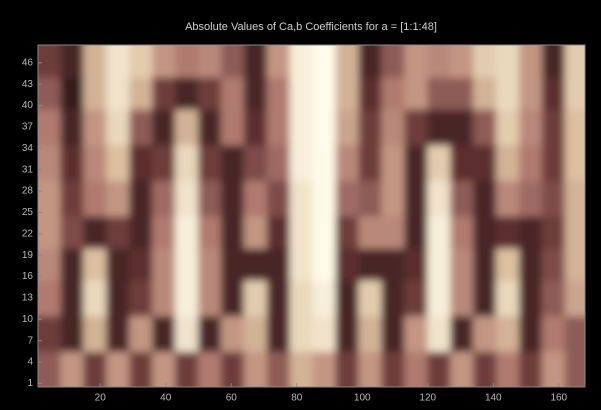  Describe the element at coordinates (28, 105) in the screenshot. I see `y-tick-label: 40` at that location.